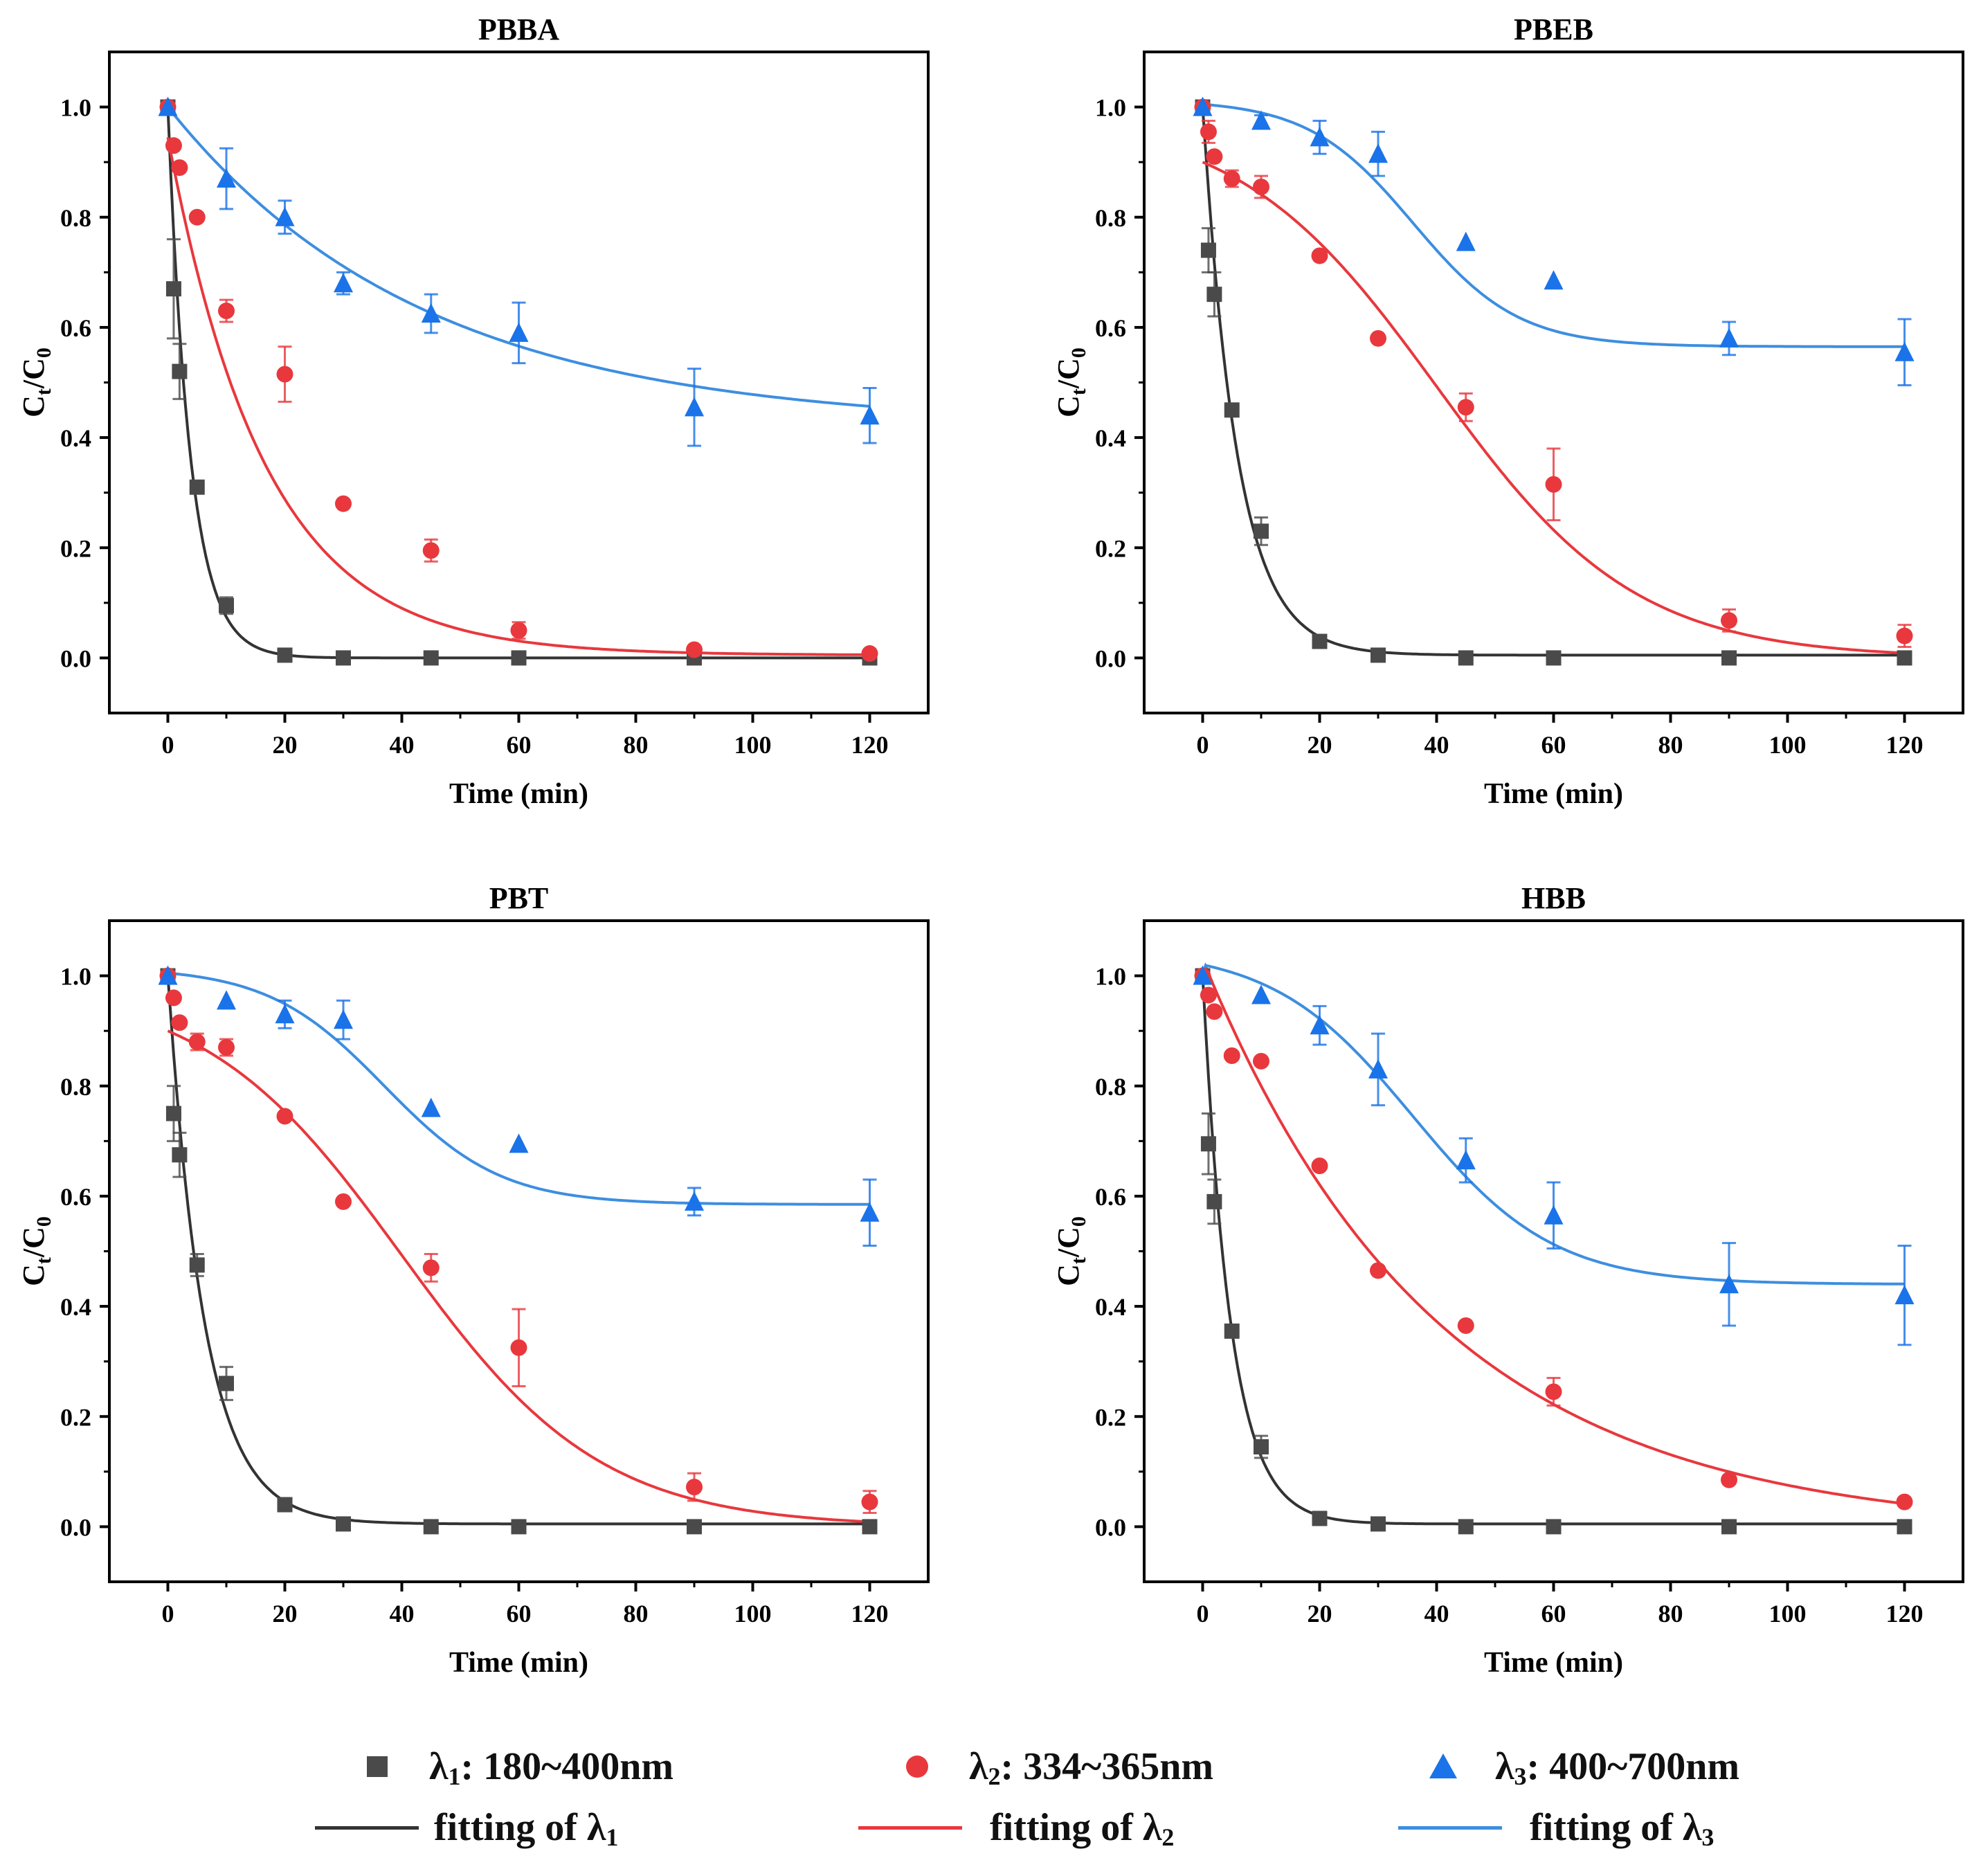 This screenshot has width=1981, height=1876. I want to click on legend-fit3-text: fitting of λ, so click(1616, 1827).